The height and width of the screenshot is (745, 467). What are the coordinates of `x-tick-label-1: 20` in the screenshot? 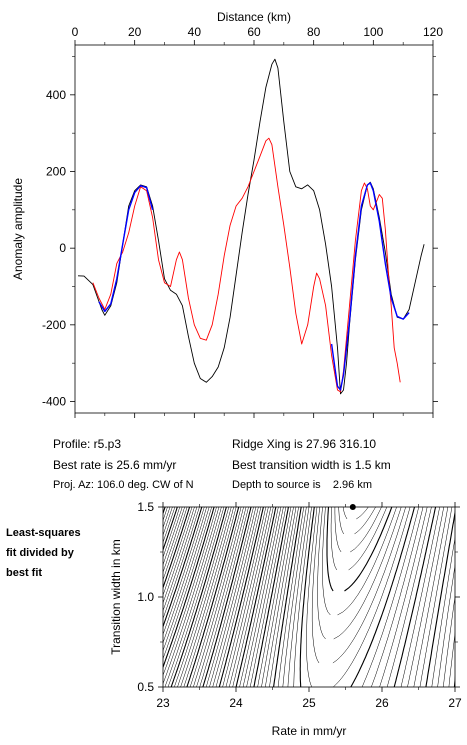 It's located at (135, 32).